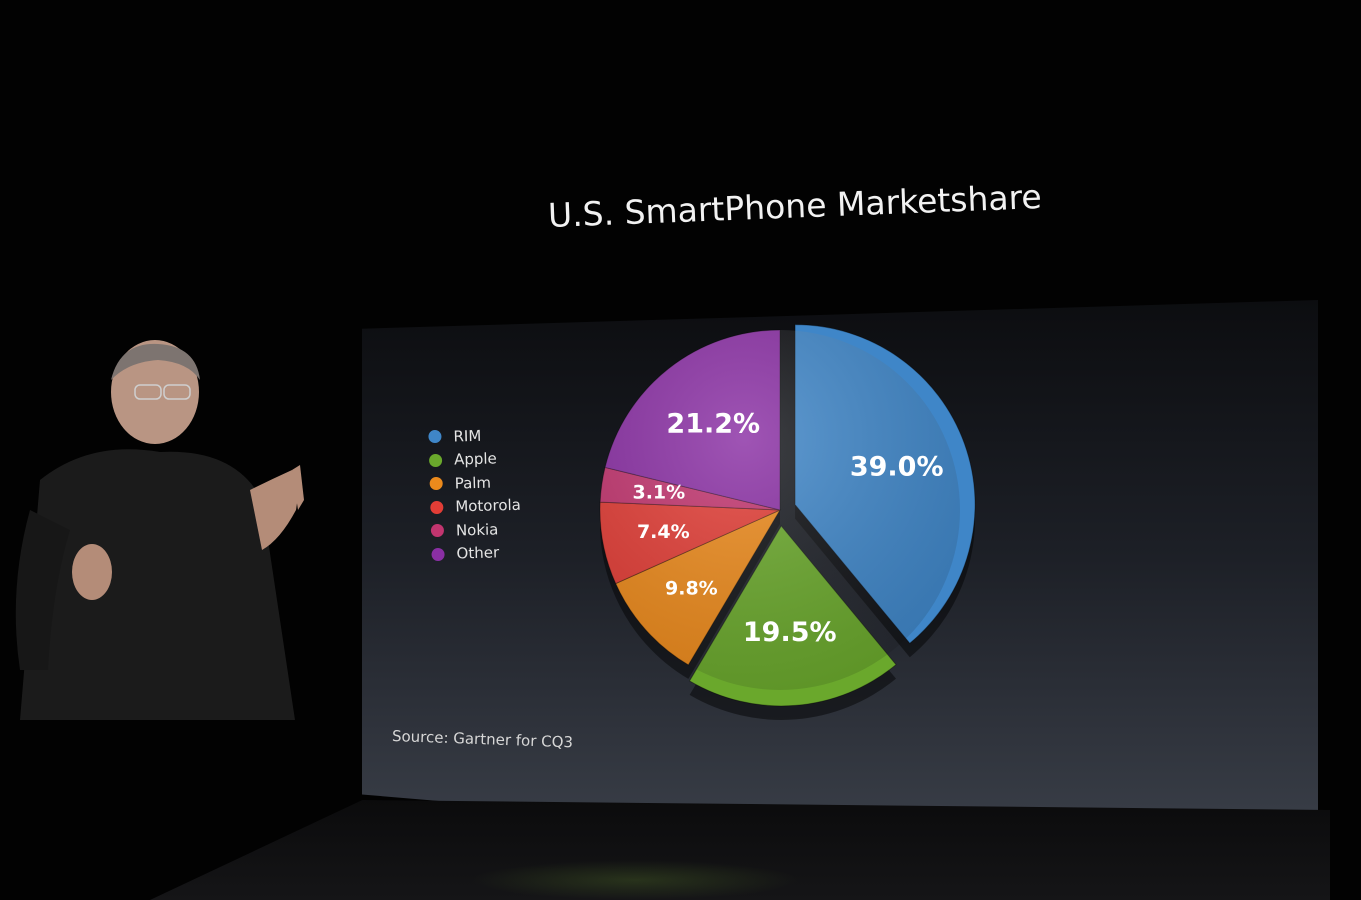 The height and width of the screenshot is (900, 1361). I want to click on pie-label-motorola: 7.4%, so click(663, 532).